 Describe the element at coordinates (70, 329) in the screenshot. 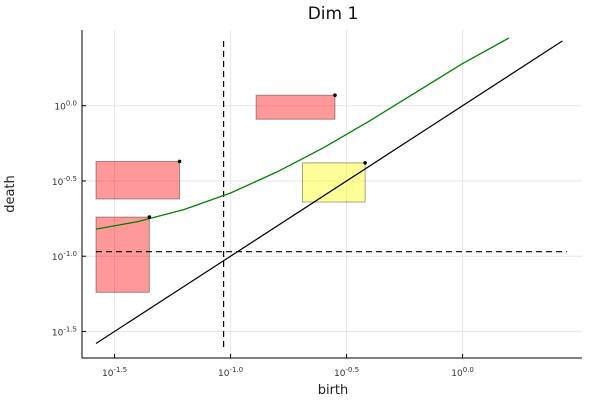

I see `y-tick-exponent: -1.5` at that location.